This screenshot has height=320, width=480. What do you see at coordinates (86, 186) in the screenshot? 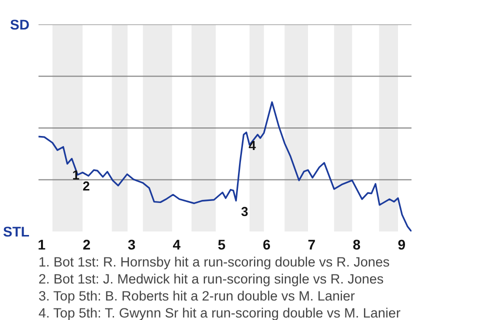
I see `annotation: 2` at bounding box center [86, 186].